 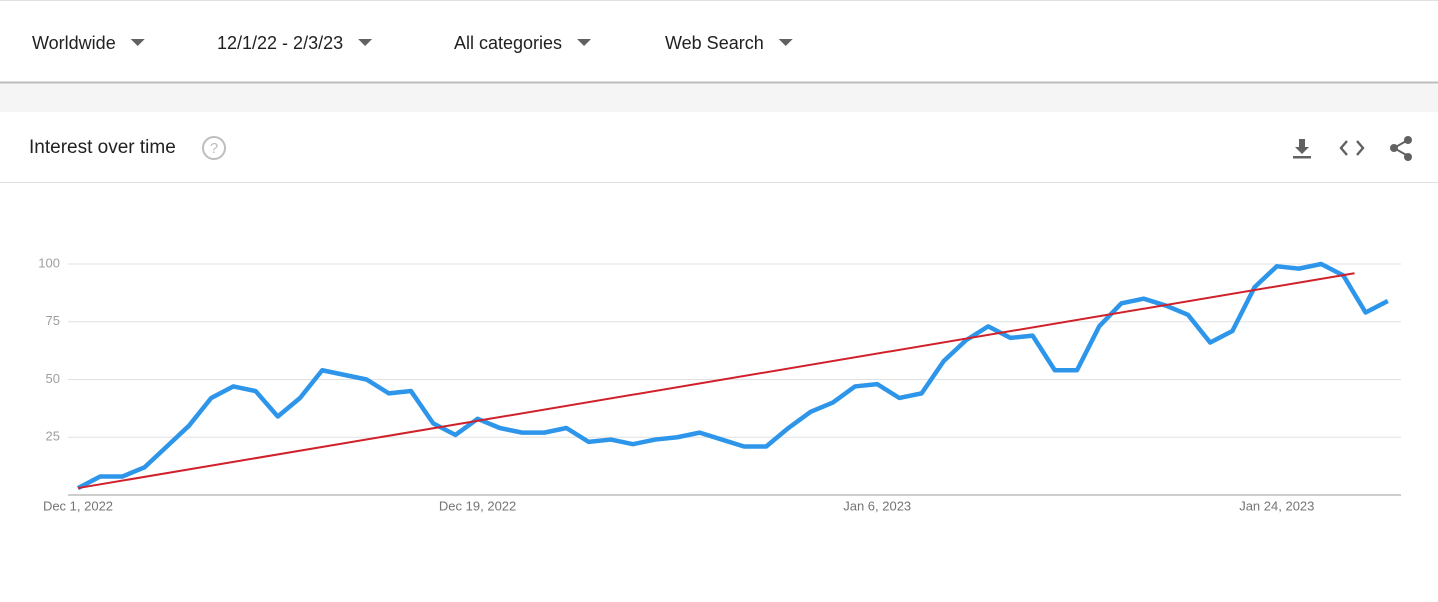 I want to click on y-tick-label: 75, so click(x=53, y=320).